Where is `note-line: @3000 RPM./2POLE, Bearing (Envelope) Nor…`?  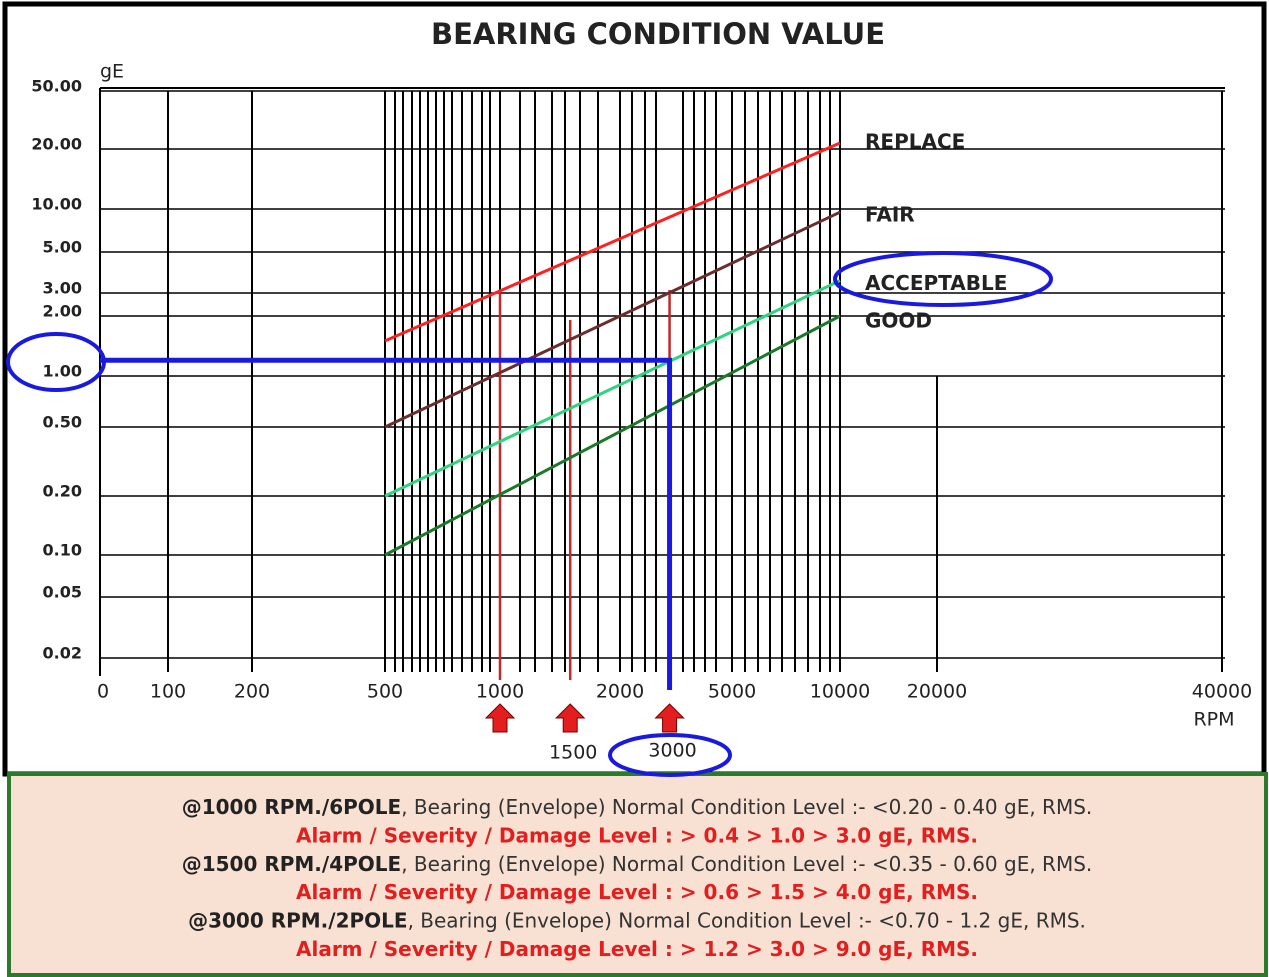 note-line: @3000 RPM./2POLE, Bearing (Envelope) Nor… is located at coordinates (637, 920).